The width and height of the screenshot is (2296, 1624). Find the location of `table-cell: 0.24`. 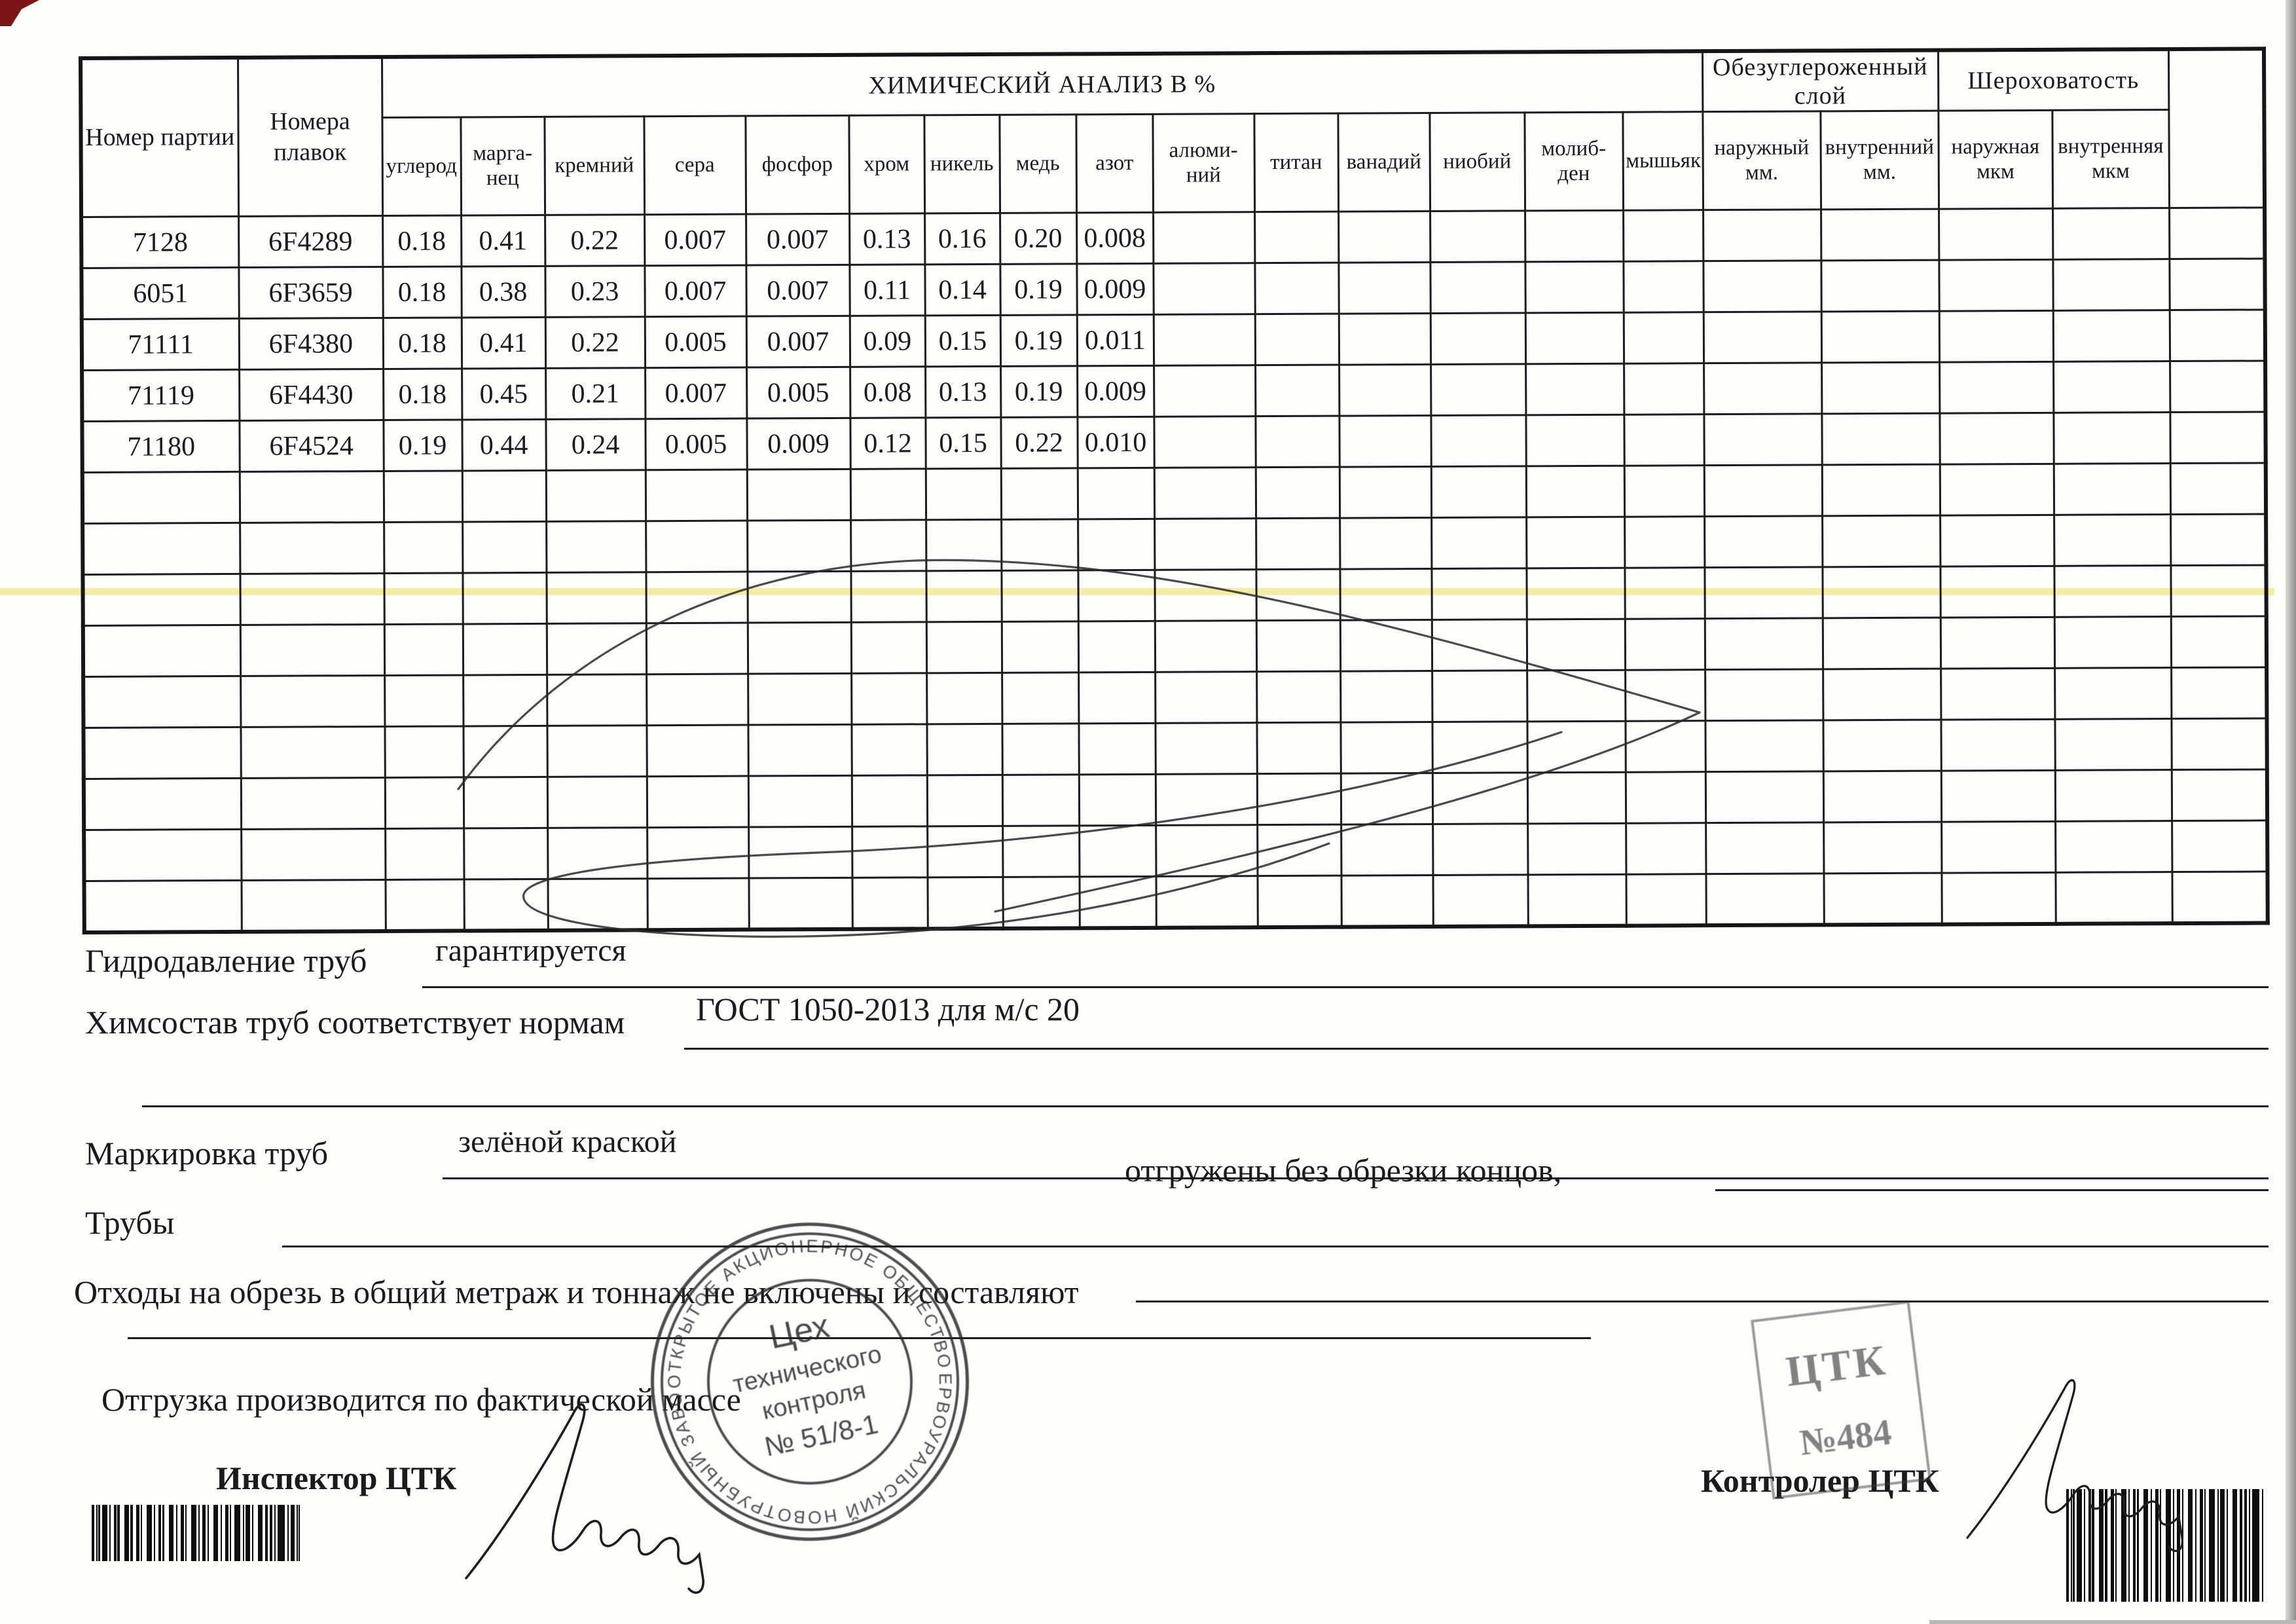

table-cell: 0.24 is located at coordinates (595, 444).